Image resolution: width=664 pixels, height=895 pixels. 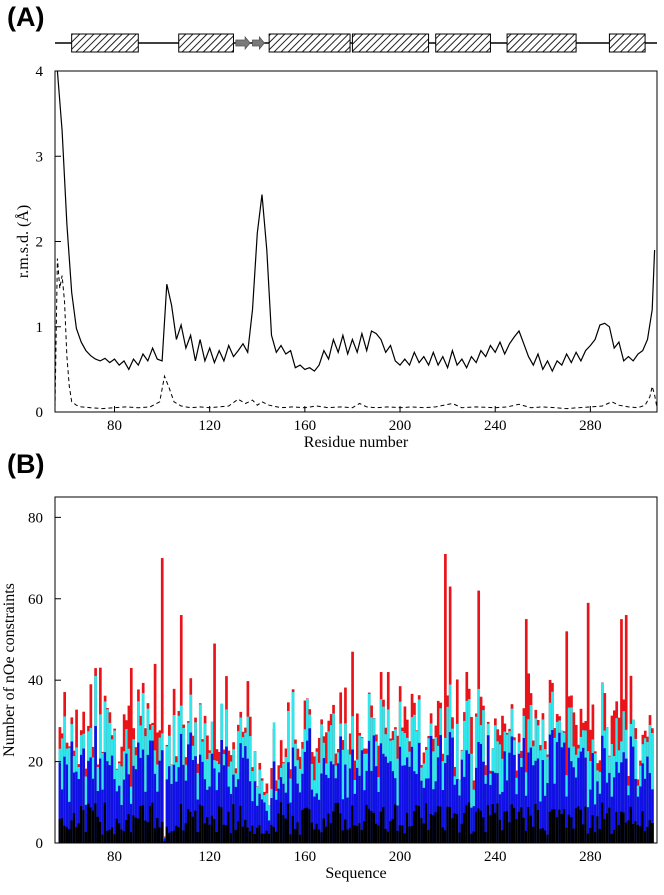 What do you see at coordinates (114, 426) in the screenshot?
I see `rmsd-x-tick-label: 80` at bounding box center [114, 426].